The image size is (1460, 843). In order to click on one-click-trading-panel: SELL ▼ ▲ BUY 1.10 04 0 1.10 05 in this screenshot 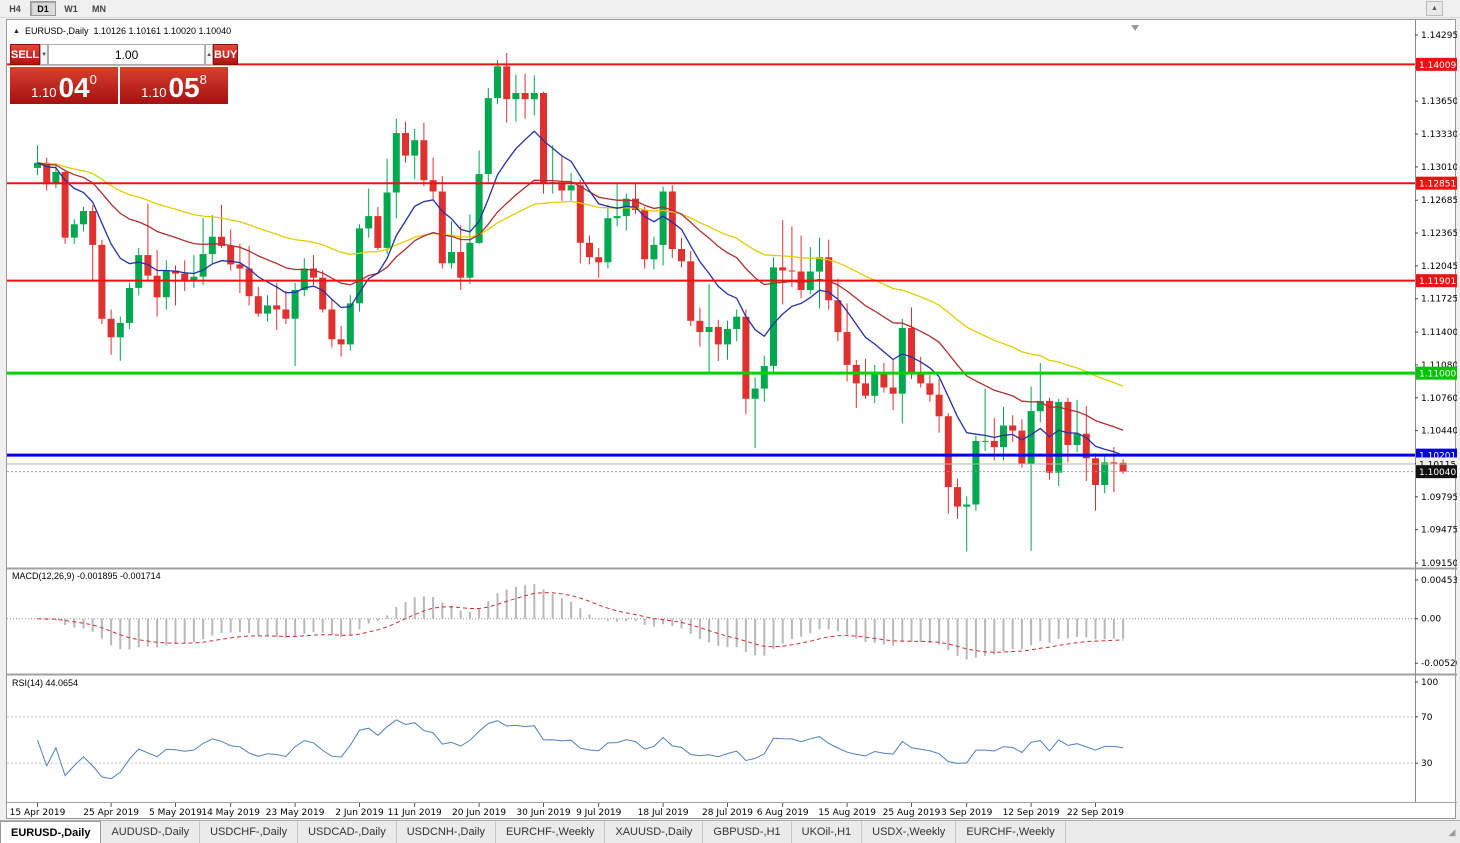, I will do `click(124, 74)`.